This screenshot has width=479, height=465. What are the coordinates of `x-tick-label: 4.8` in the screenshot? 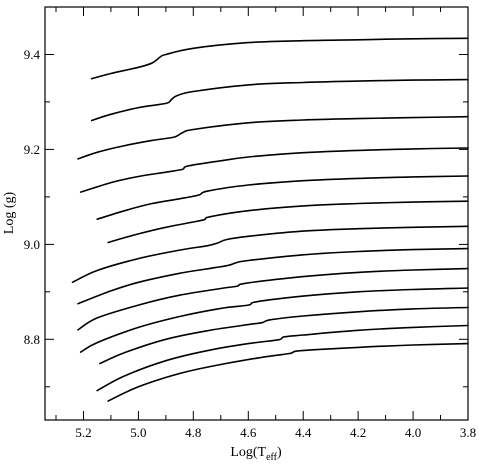 It's located at (193, 432).